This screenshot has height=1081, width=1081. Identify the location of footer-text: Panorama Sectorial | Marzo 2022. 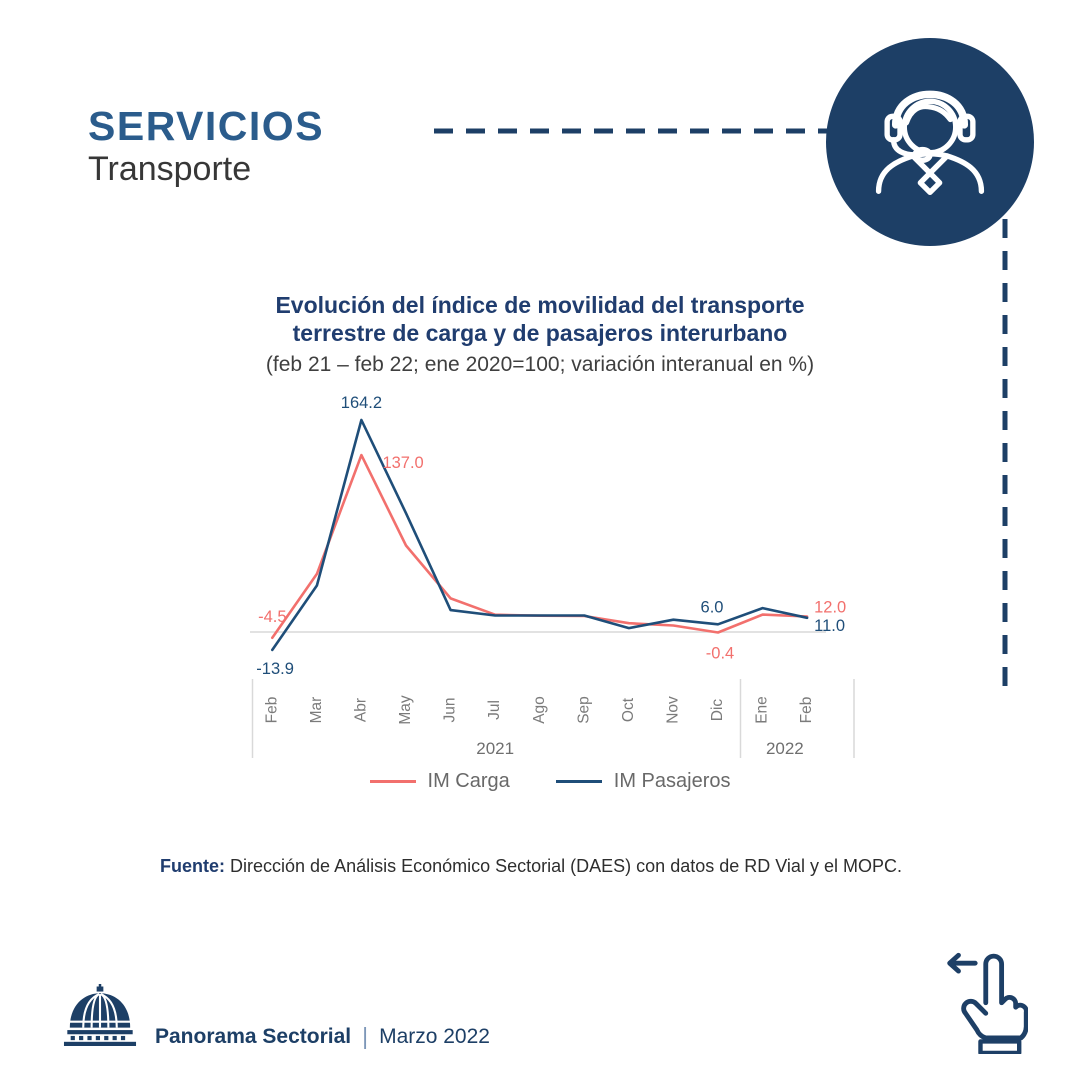
(322, 1036).